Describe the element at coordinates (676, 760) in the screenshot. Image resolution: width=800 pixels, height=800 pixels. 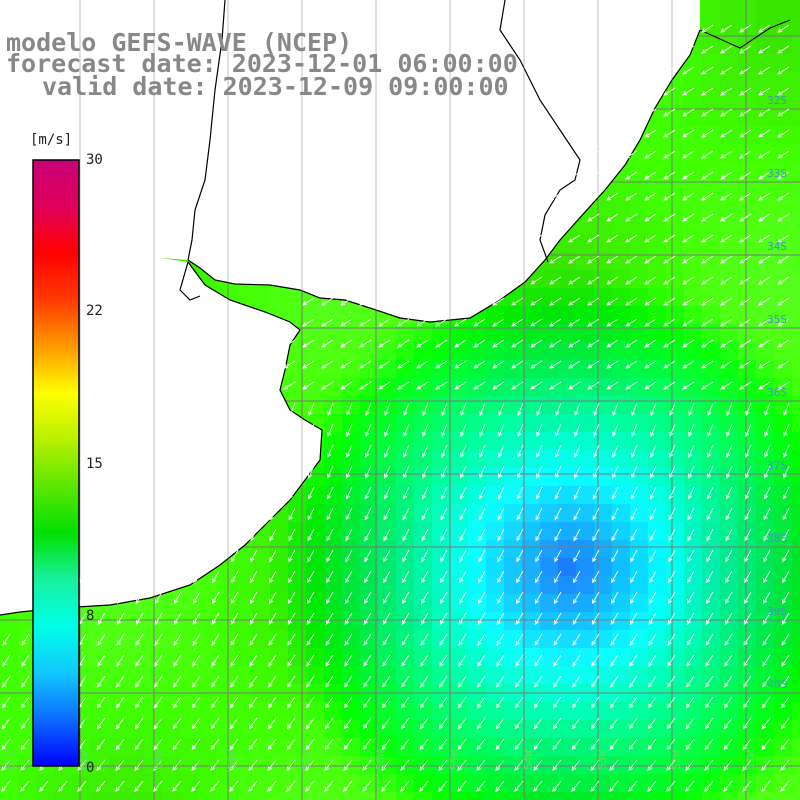
I see `lon-label: 52W` at that location.